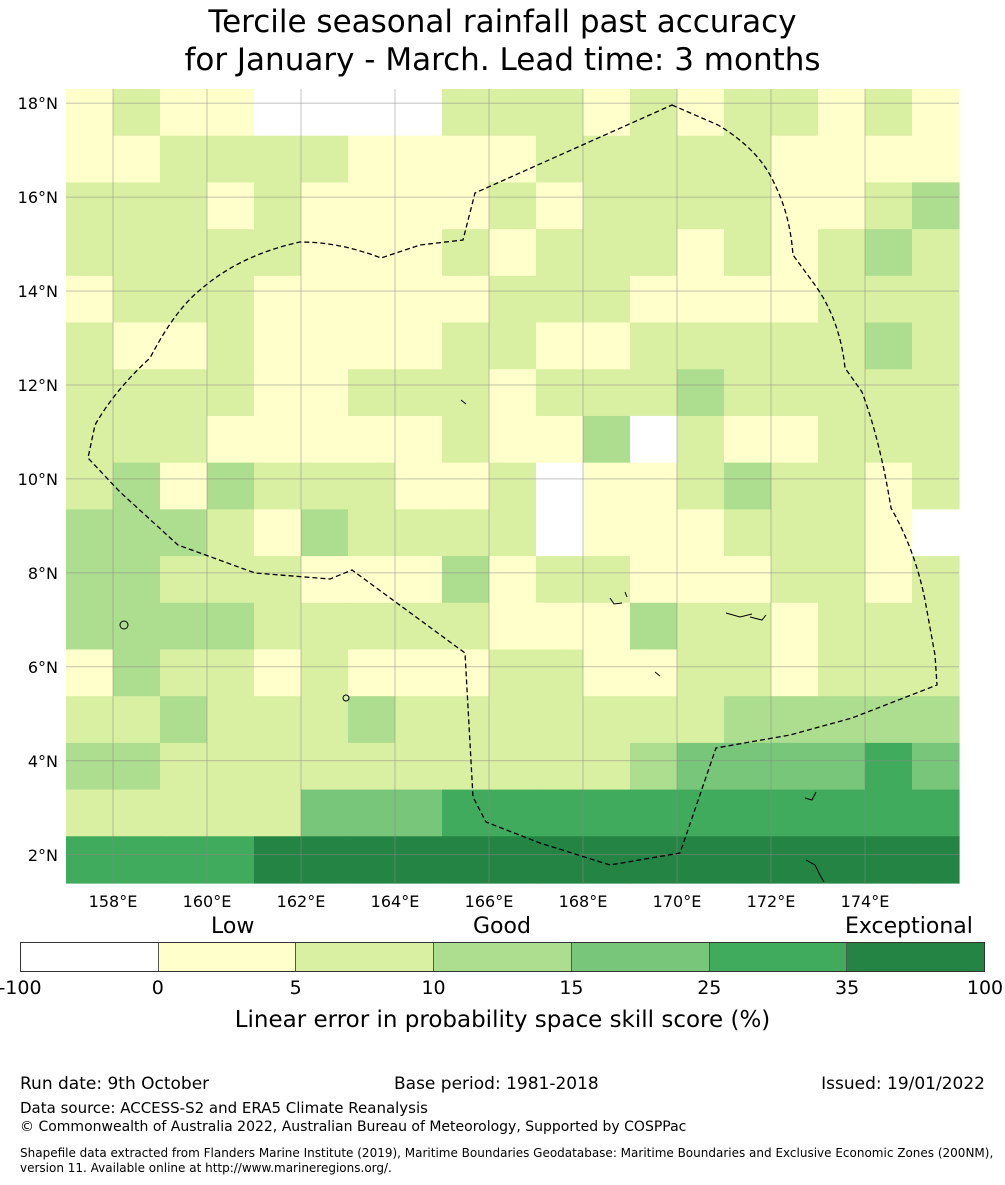  Describe the element at coordinates (38, 479) in the screenshot. I see `latitude-tick-label: 10°N` at that location.